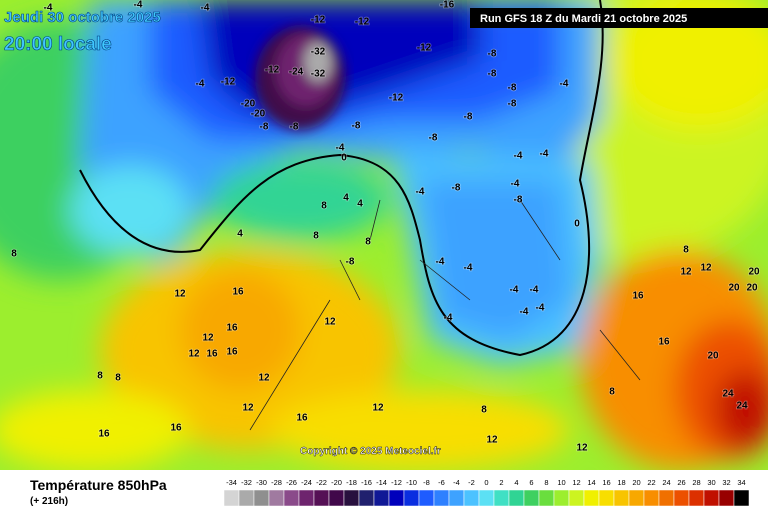 Image resolution: width=768 pixels, height=512 pixels. I want to click on legend-label: 4, so click(516, 482).